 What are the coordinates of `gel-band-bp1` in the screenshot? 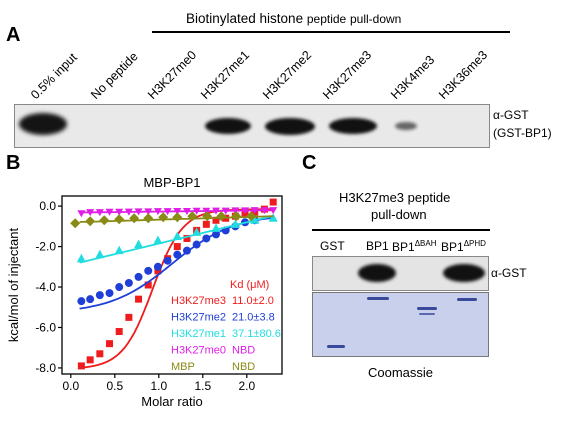 It's located at (378, 298).